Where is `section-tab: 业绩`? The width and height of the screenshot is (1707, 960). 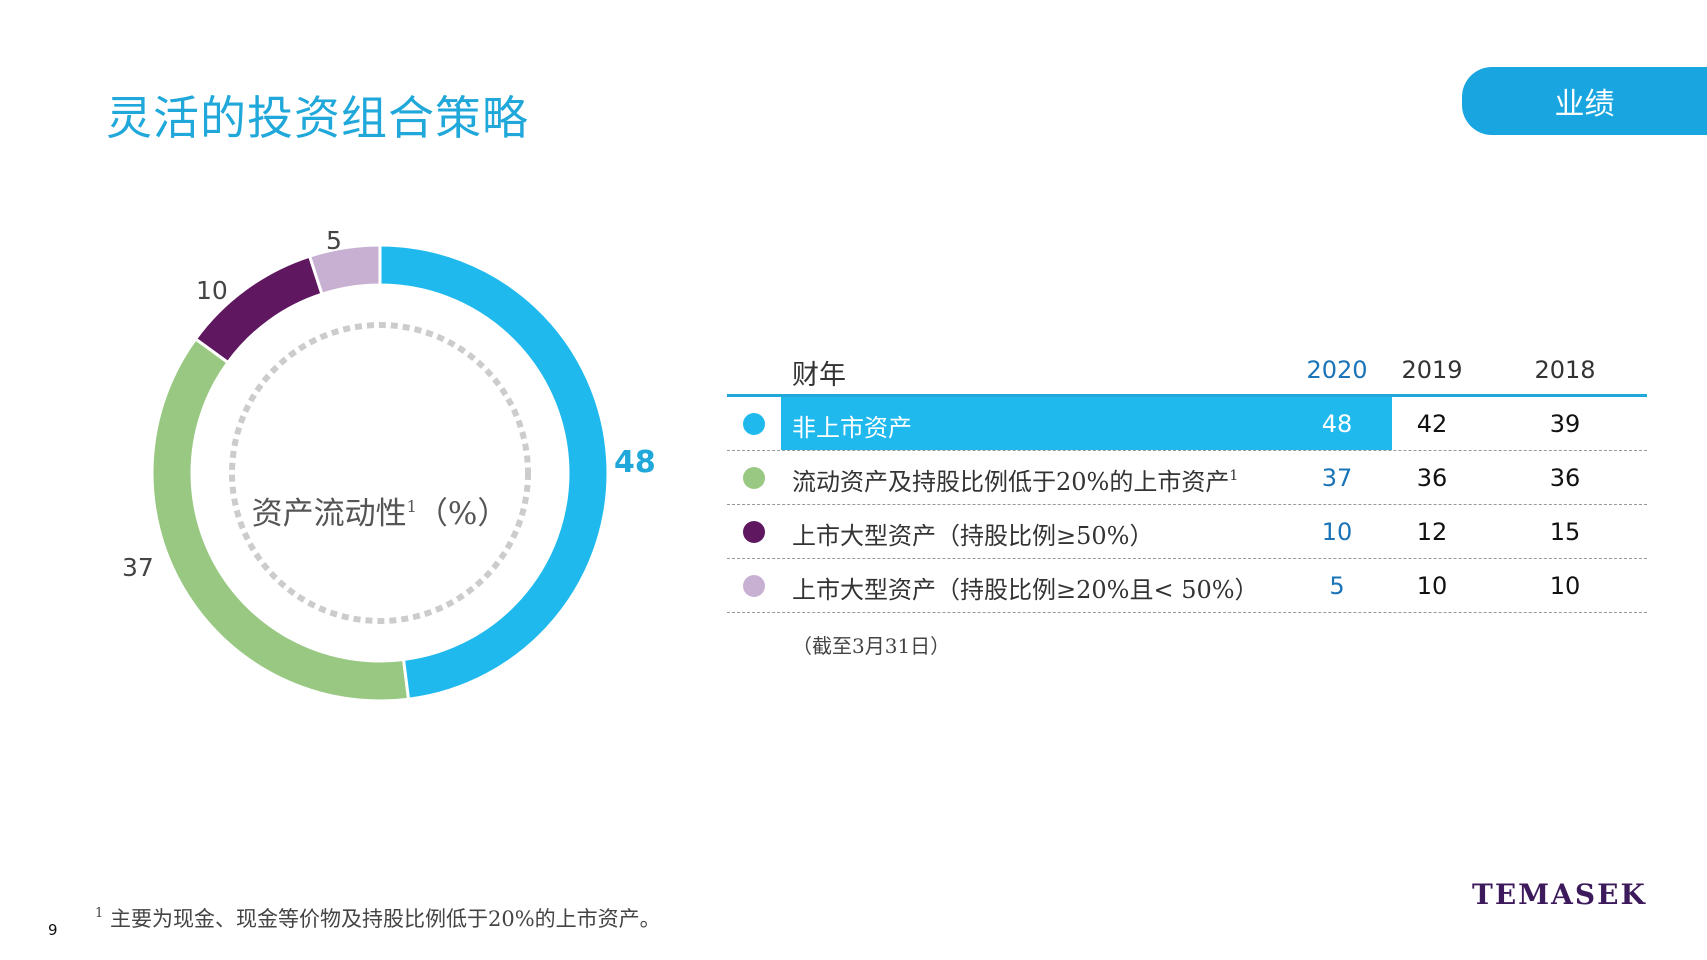 section-tab: 业绩 is located at coordinates (1584, 101).